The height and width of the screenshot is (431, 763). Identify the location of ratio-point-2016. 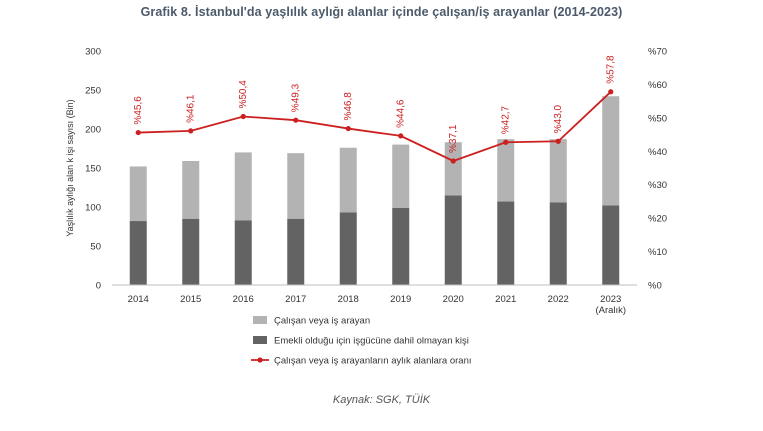
(243, 116).